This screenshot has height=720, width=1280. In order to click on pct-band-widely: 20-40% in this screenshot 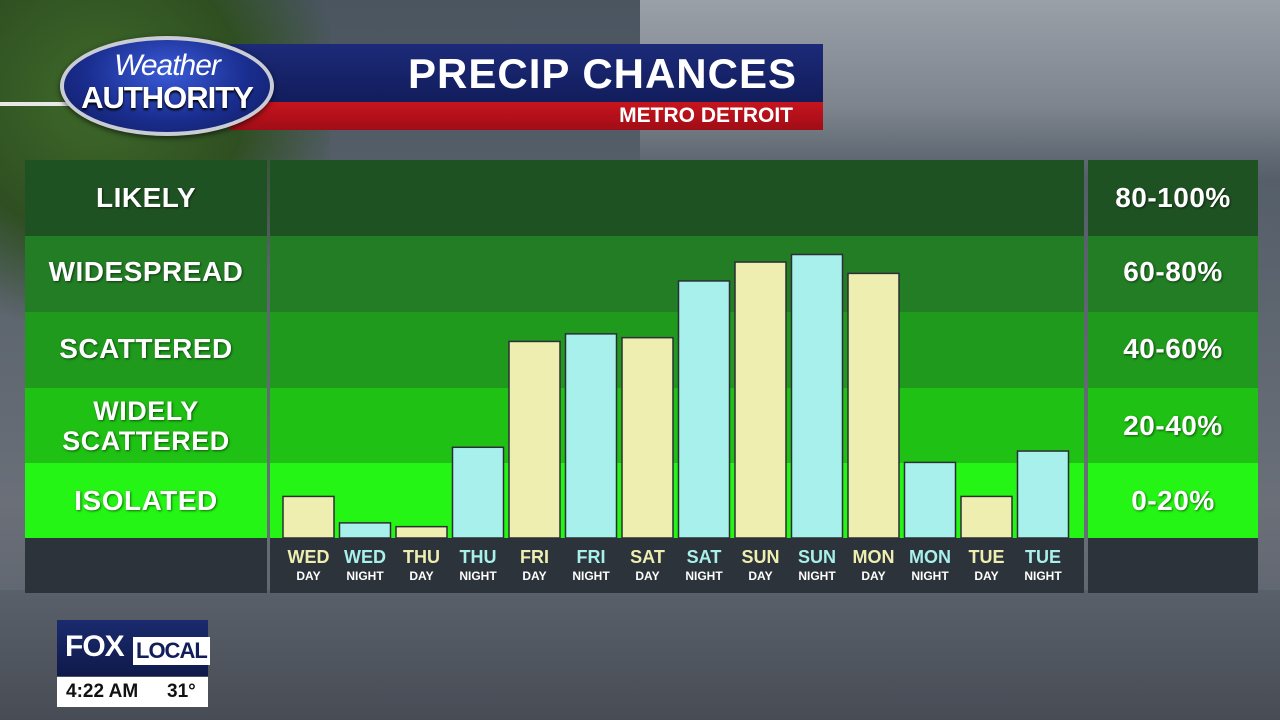, I will do `click(1173, 425)`.